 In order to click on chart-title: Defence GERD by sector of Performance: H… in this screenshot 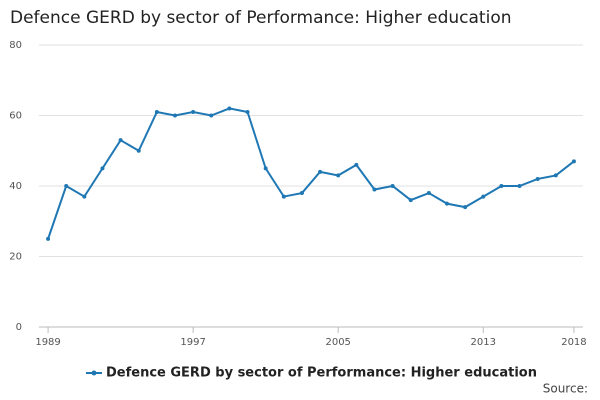, I will do `click(261, 18)`.